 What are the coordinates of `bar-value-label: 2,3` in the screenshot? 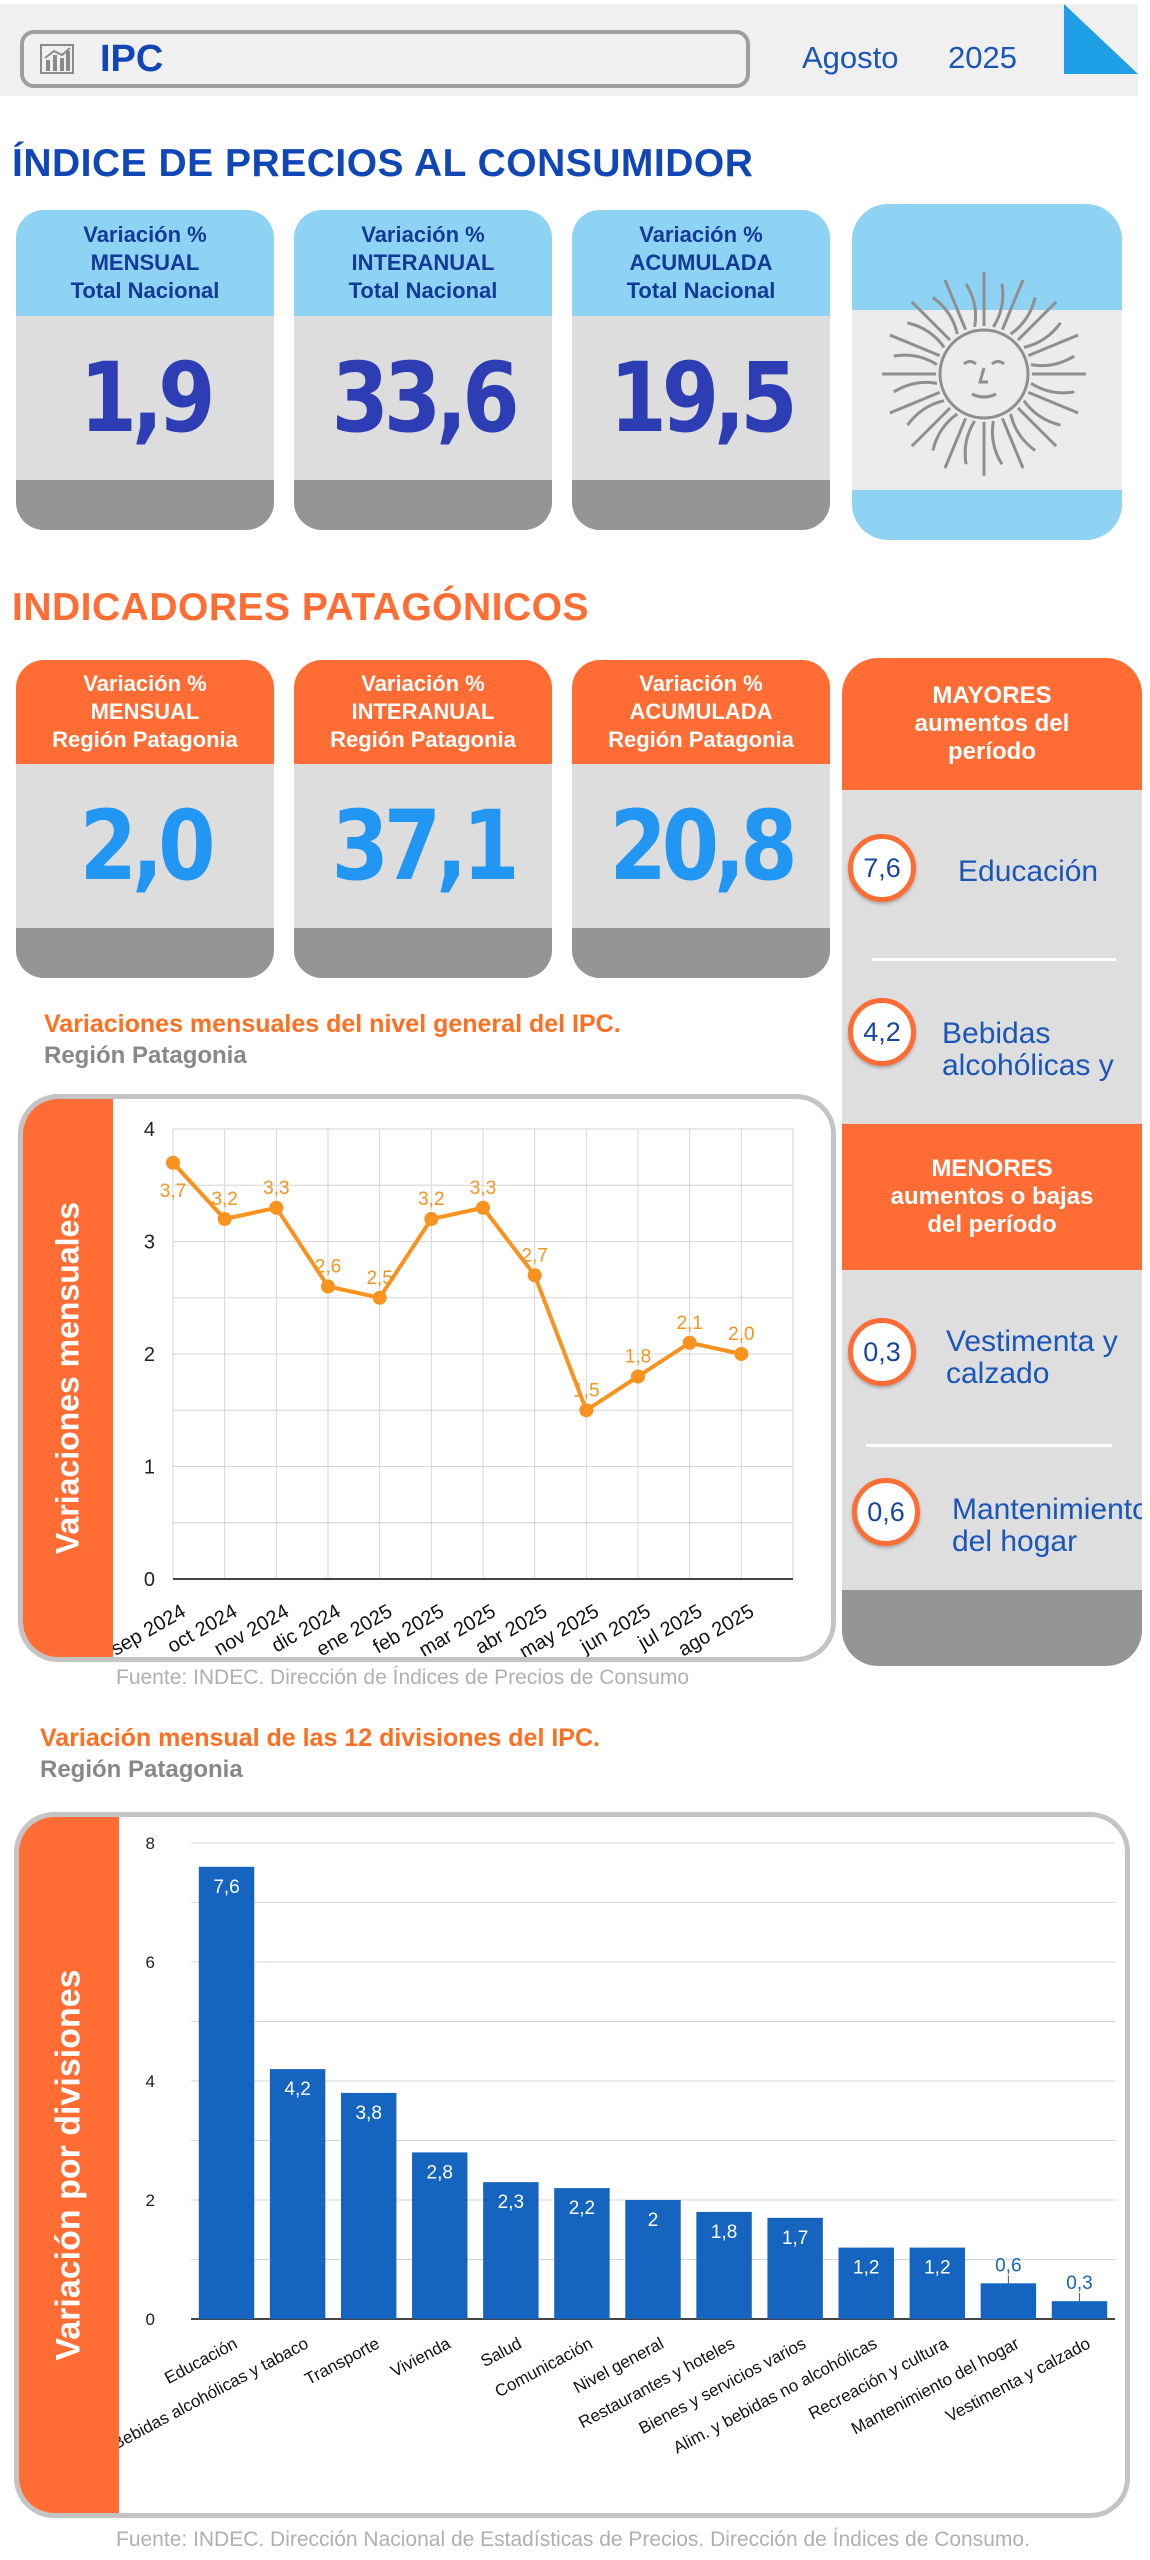 It's located at (511, 2202).